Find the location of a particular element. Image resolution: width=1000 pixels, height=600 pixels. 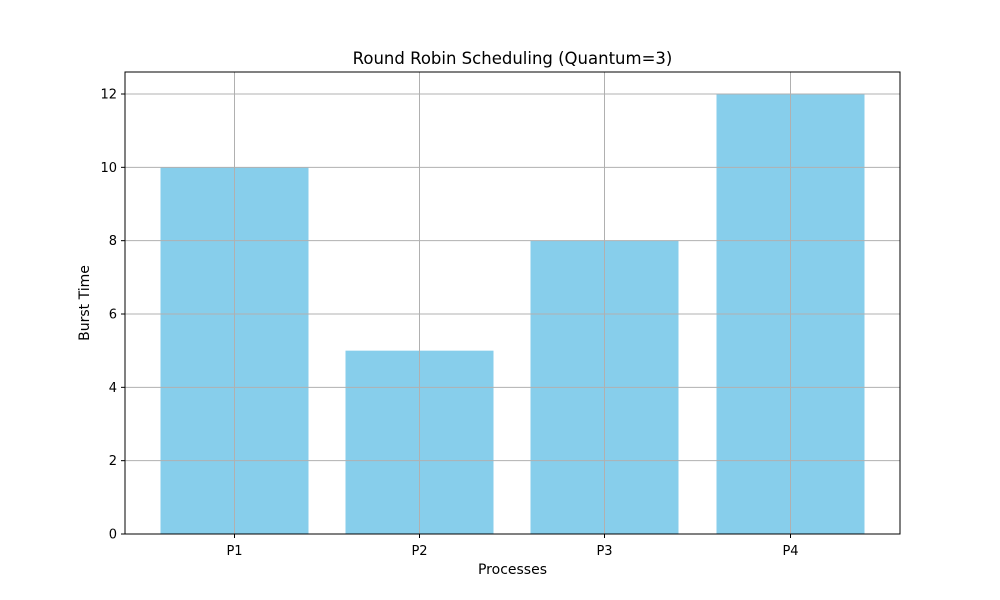

x-tick-label-p1: P1 is located at coordinates (234, 551).